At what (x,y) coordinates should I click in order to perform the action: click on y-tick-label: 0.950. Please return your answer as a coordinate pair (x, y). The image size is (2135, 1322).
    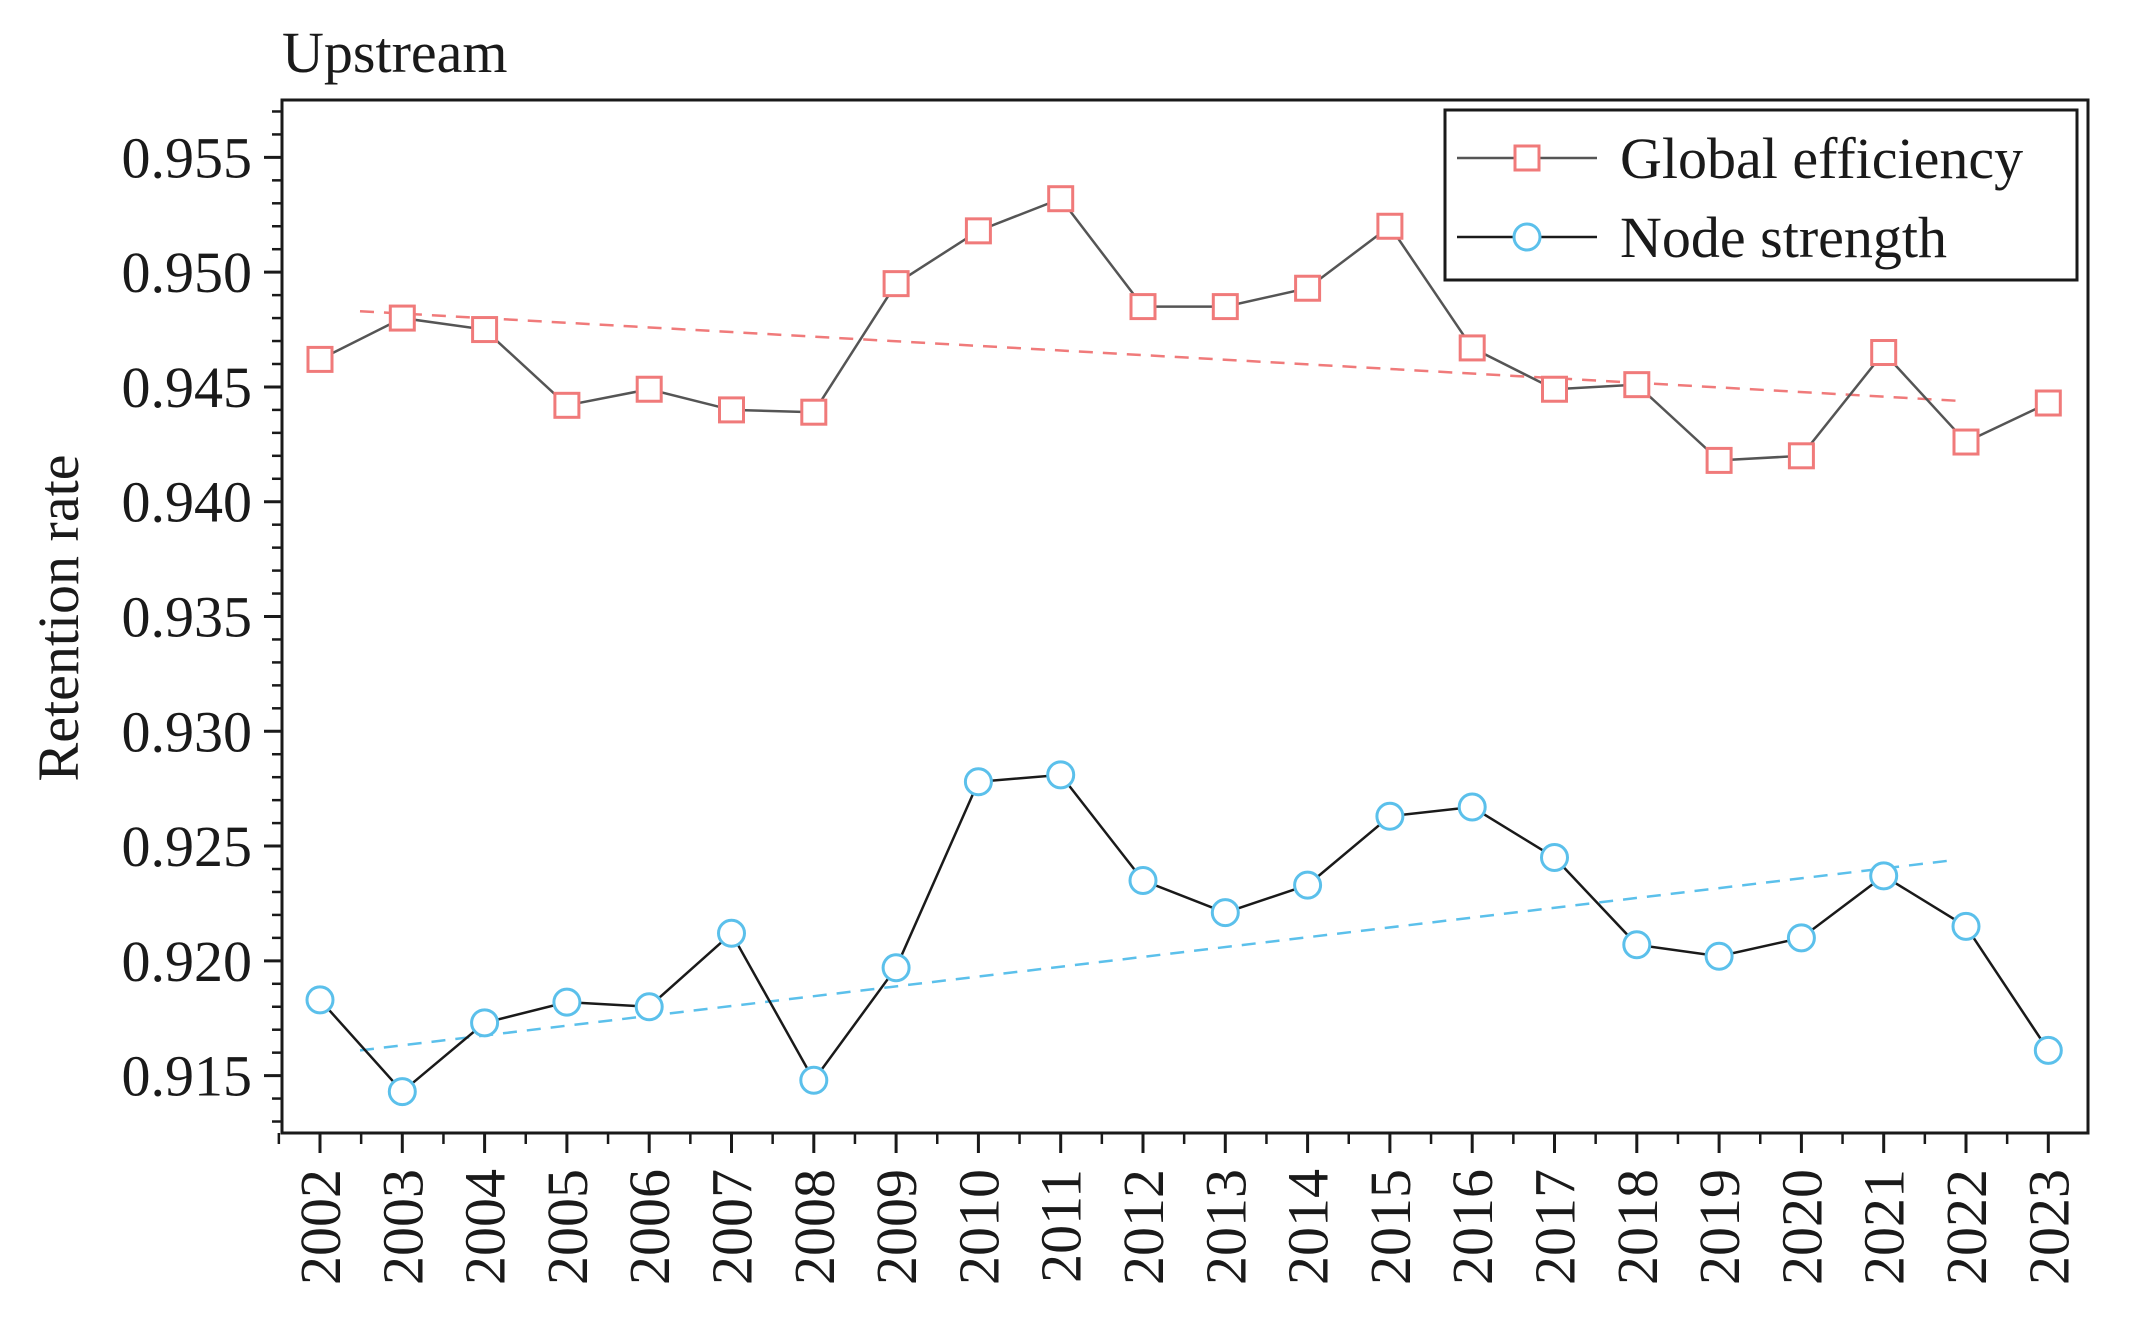
    Looking at the image, I should click on (187, 272).